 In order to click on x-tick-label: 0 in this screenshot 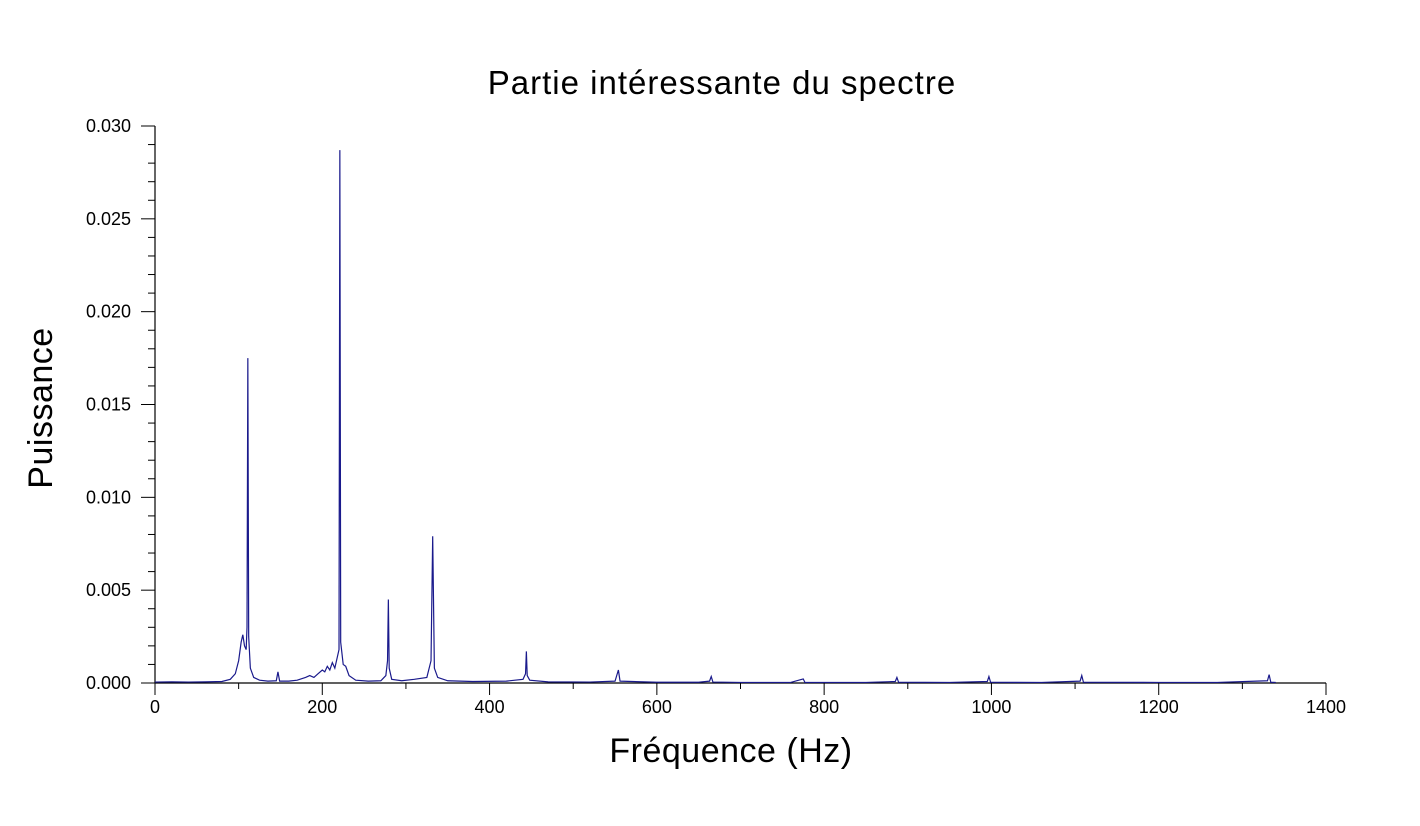, I will do `click(155, 707)`.